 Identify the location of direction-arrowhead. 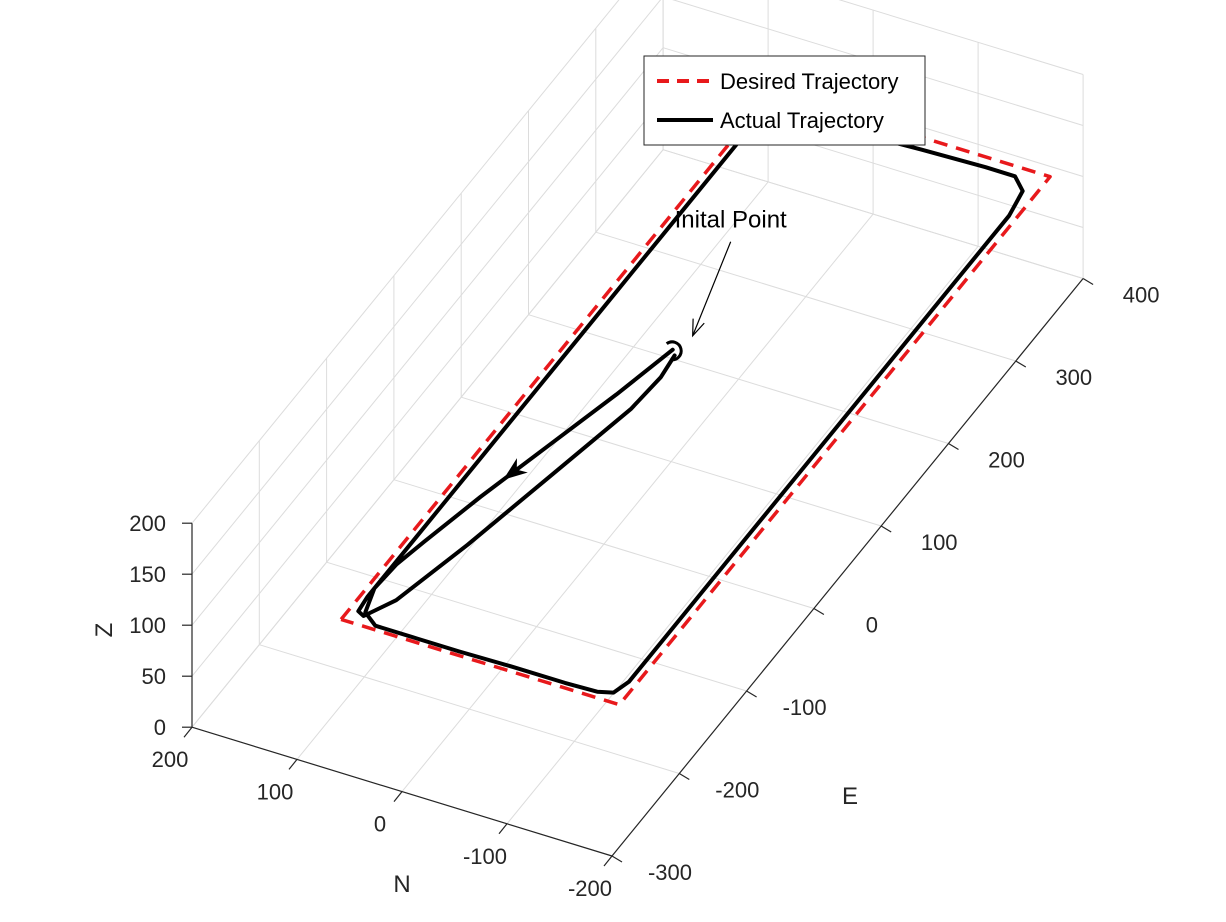
(515, 469).